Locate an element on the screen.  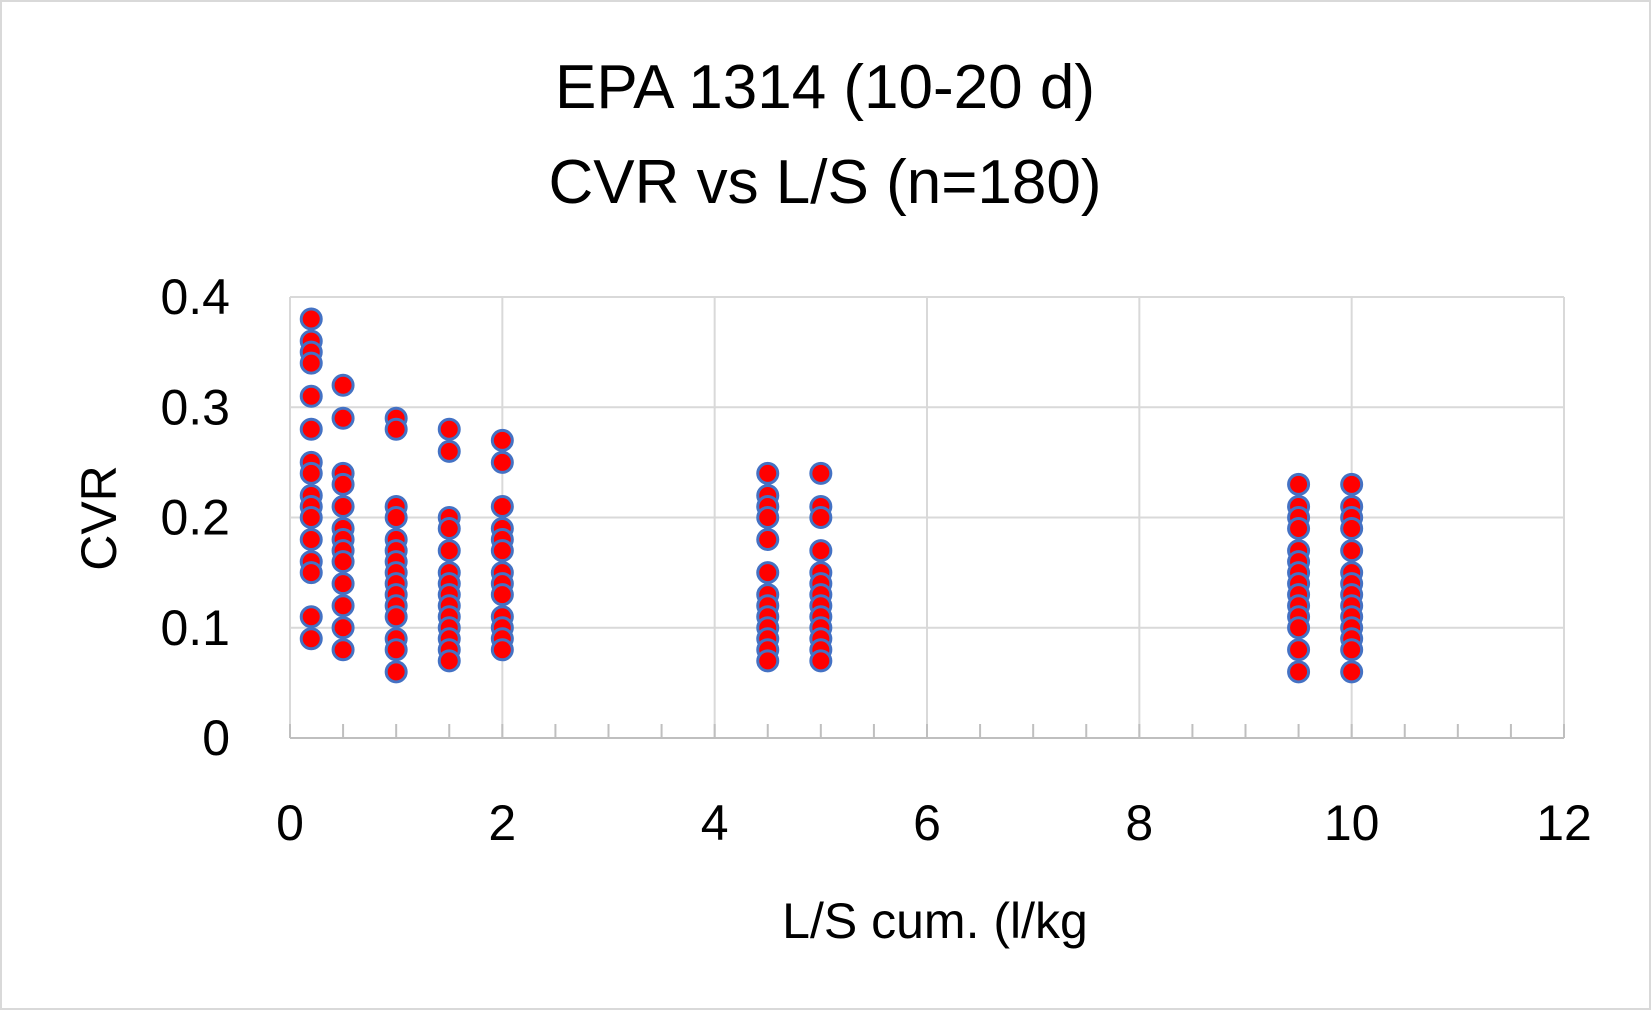
chart-title-line1: EPA 1314 (10-20 d) is located at coordinates (825, 87).